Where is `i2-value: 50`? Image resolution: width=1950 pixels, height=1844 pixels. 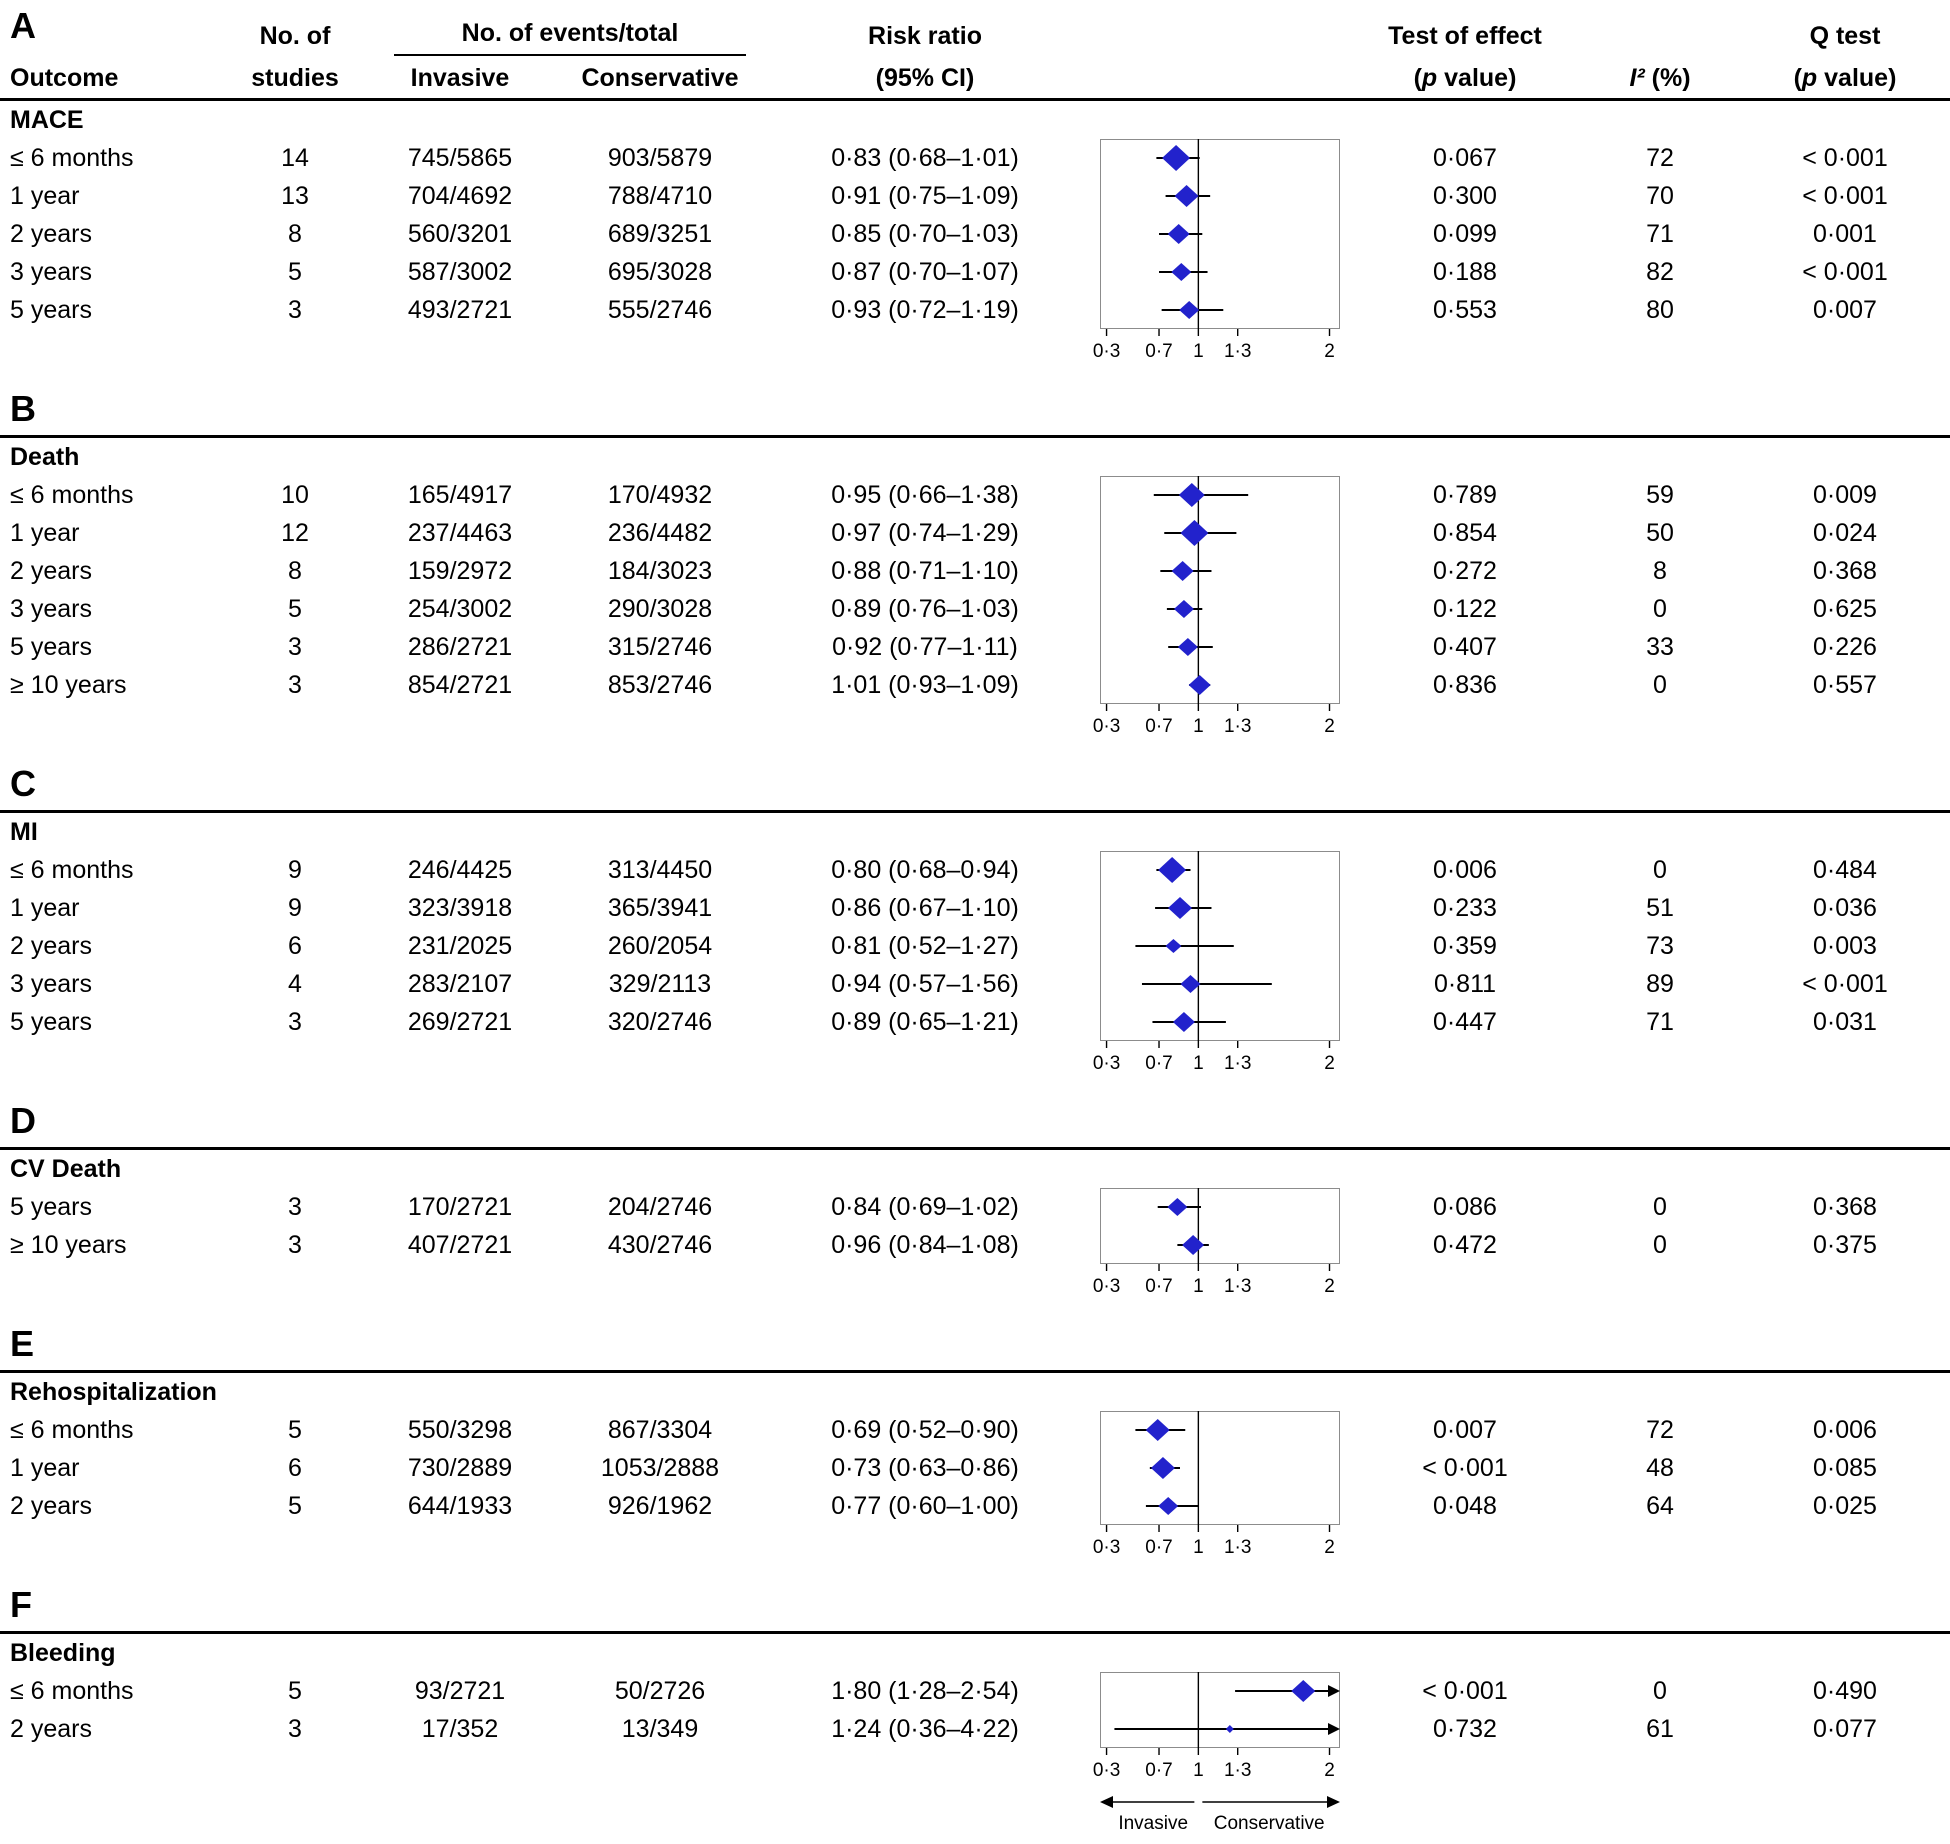 i2-value: 50 is located at coordinates (1660, 532).